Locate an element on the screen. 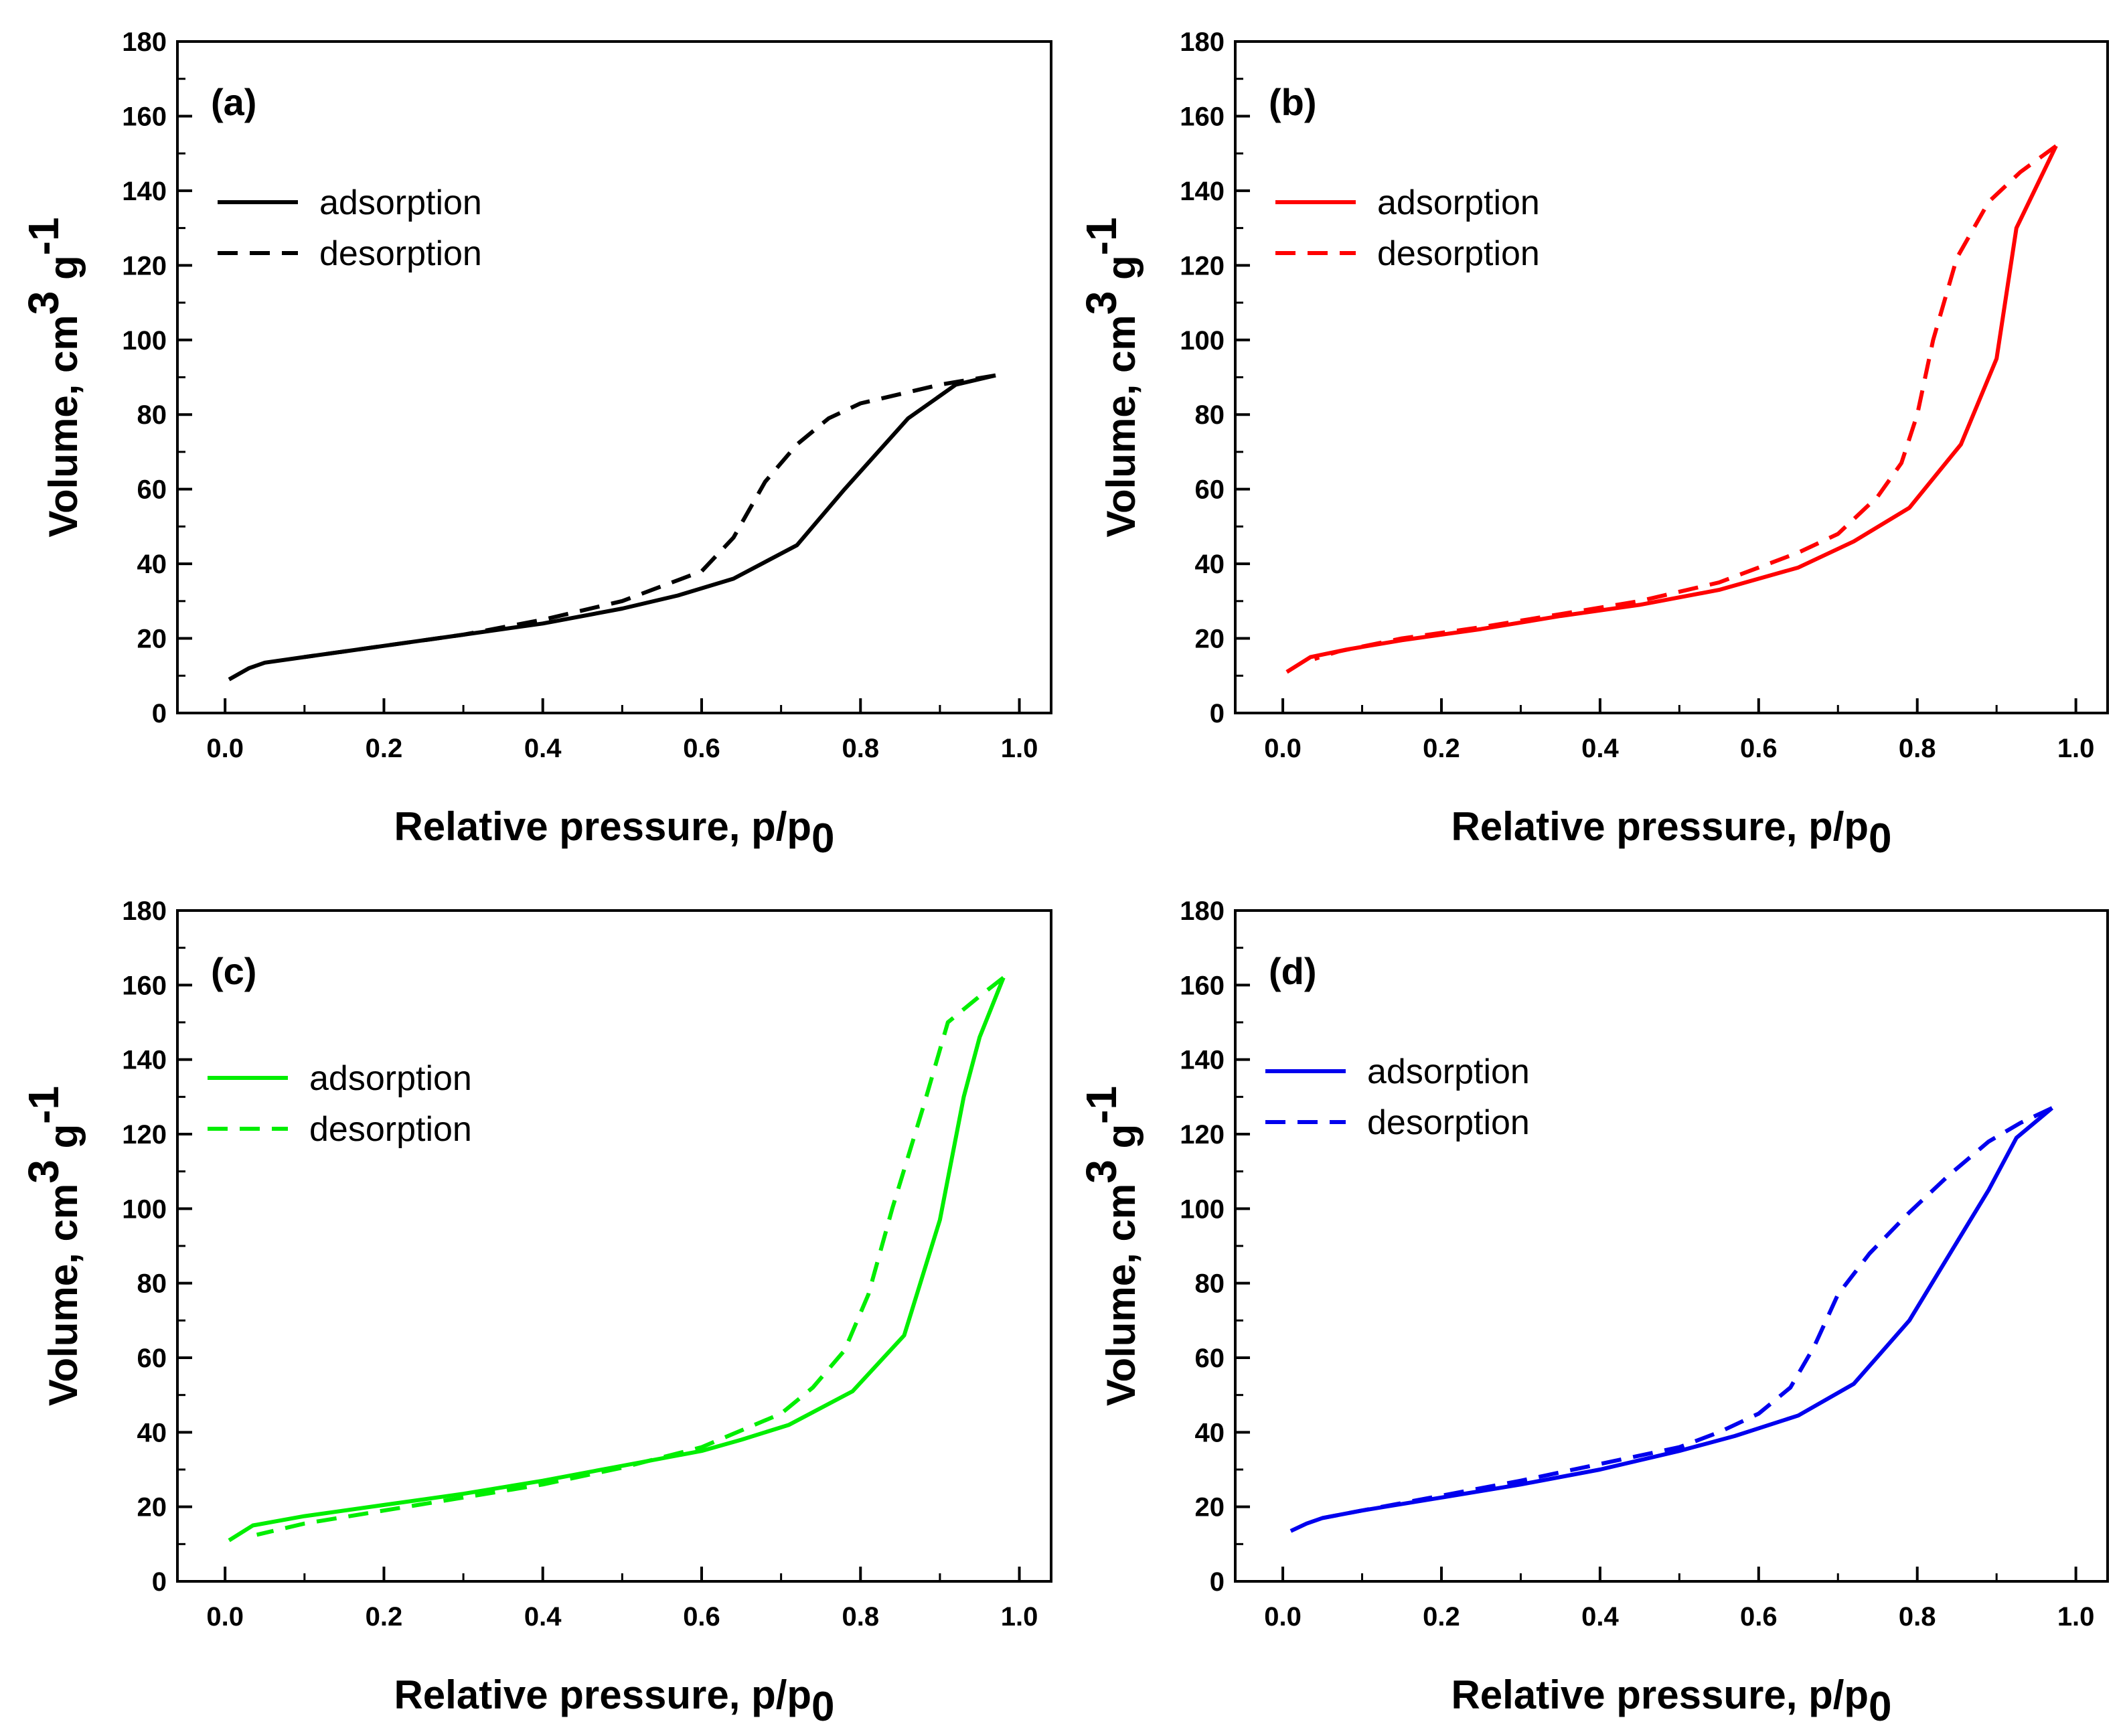 The width and height of the screenshot is (2123, 1736). series-adsorption-line is located at coordinates (612, 527).